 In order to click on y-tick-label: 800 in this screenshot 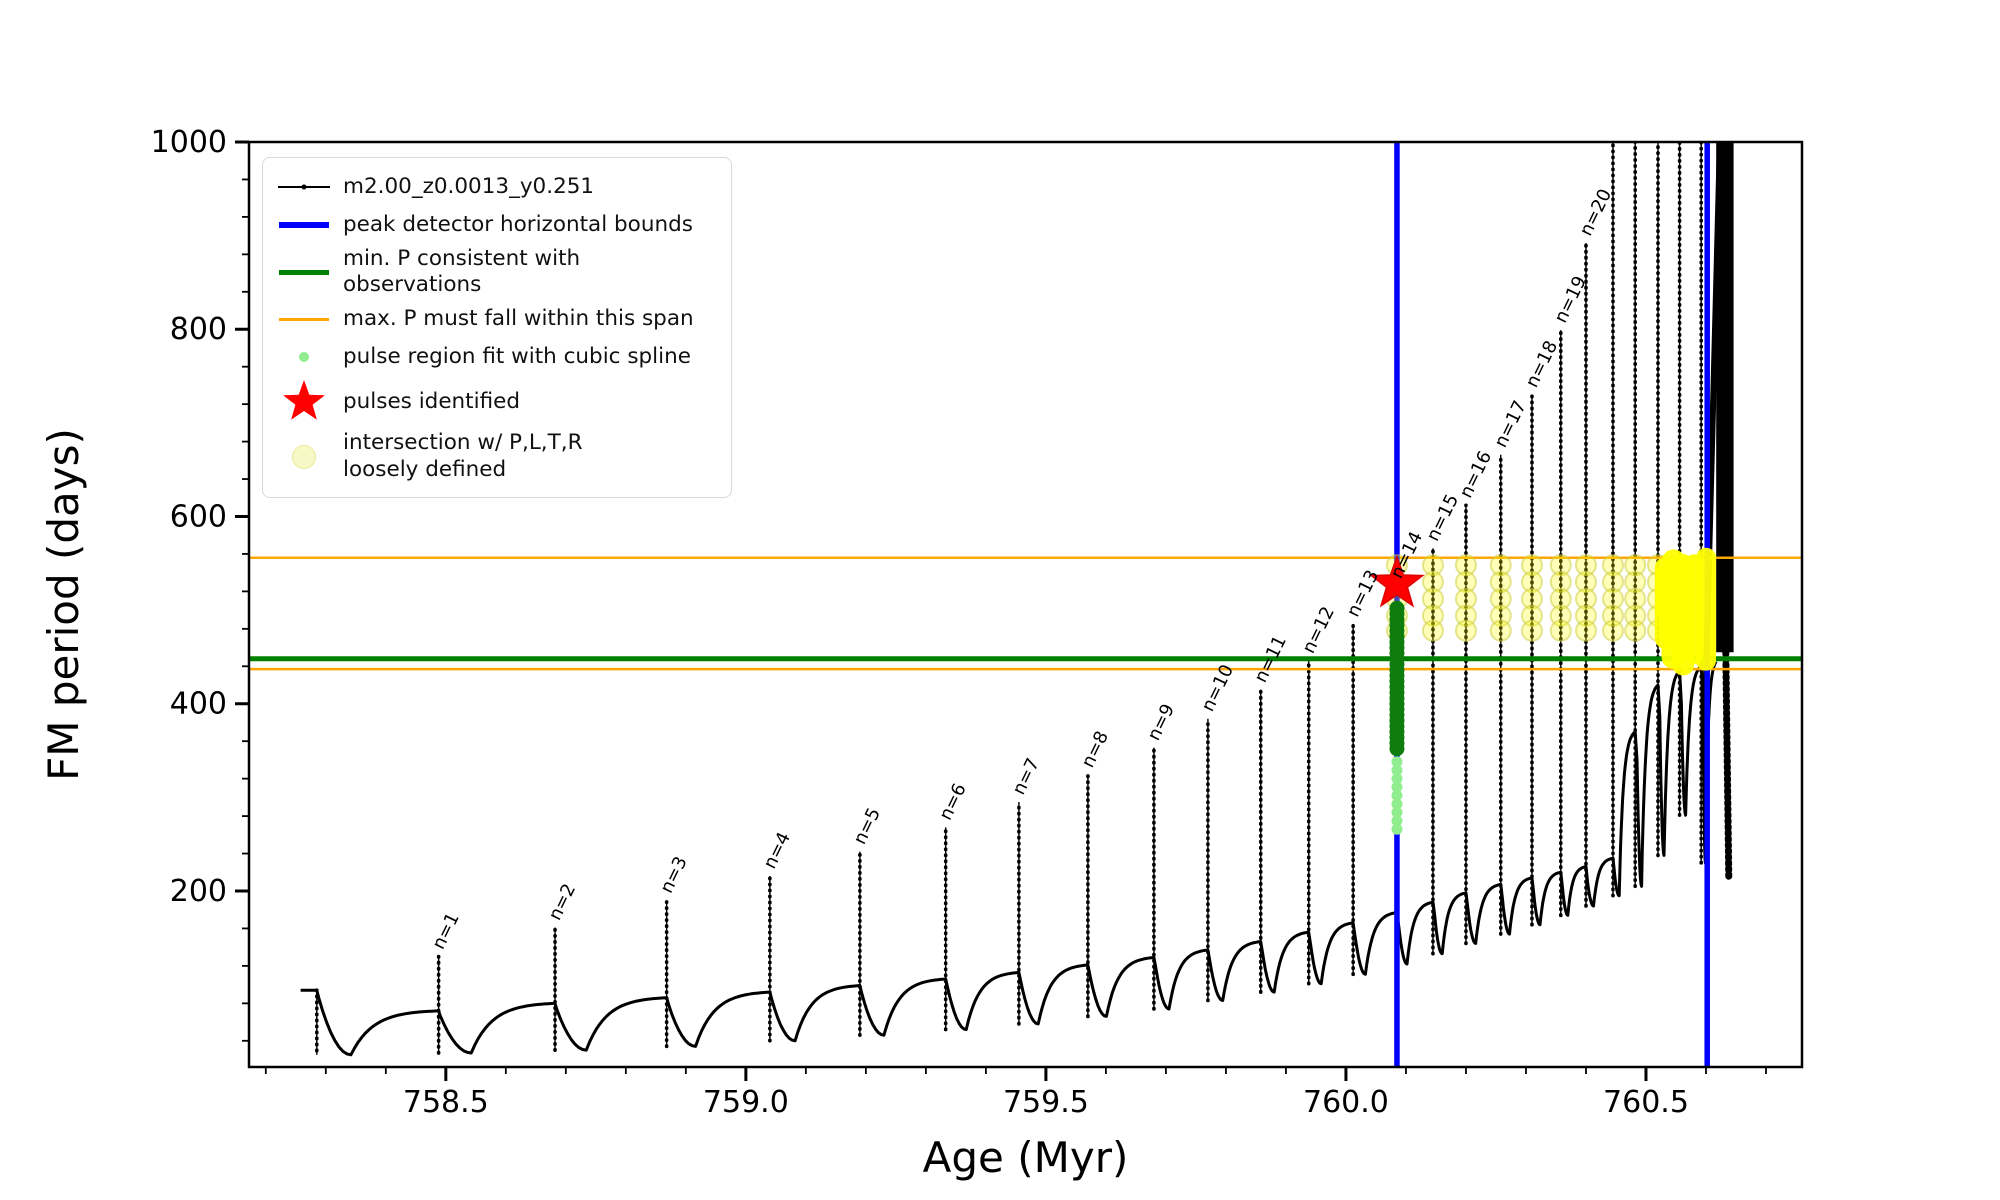, I will do `click(198, 329)`.